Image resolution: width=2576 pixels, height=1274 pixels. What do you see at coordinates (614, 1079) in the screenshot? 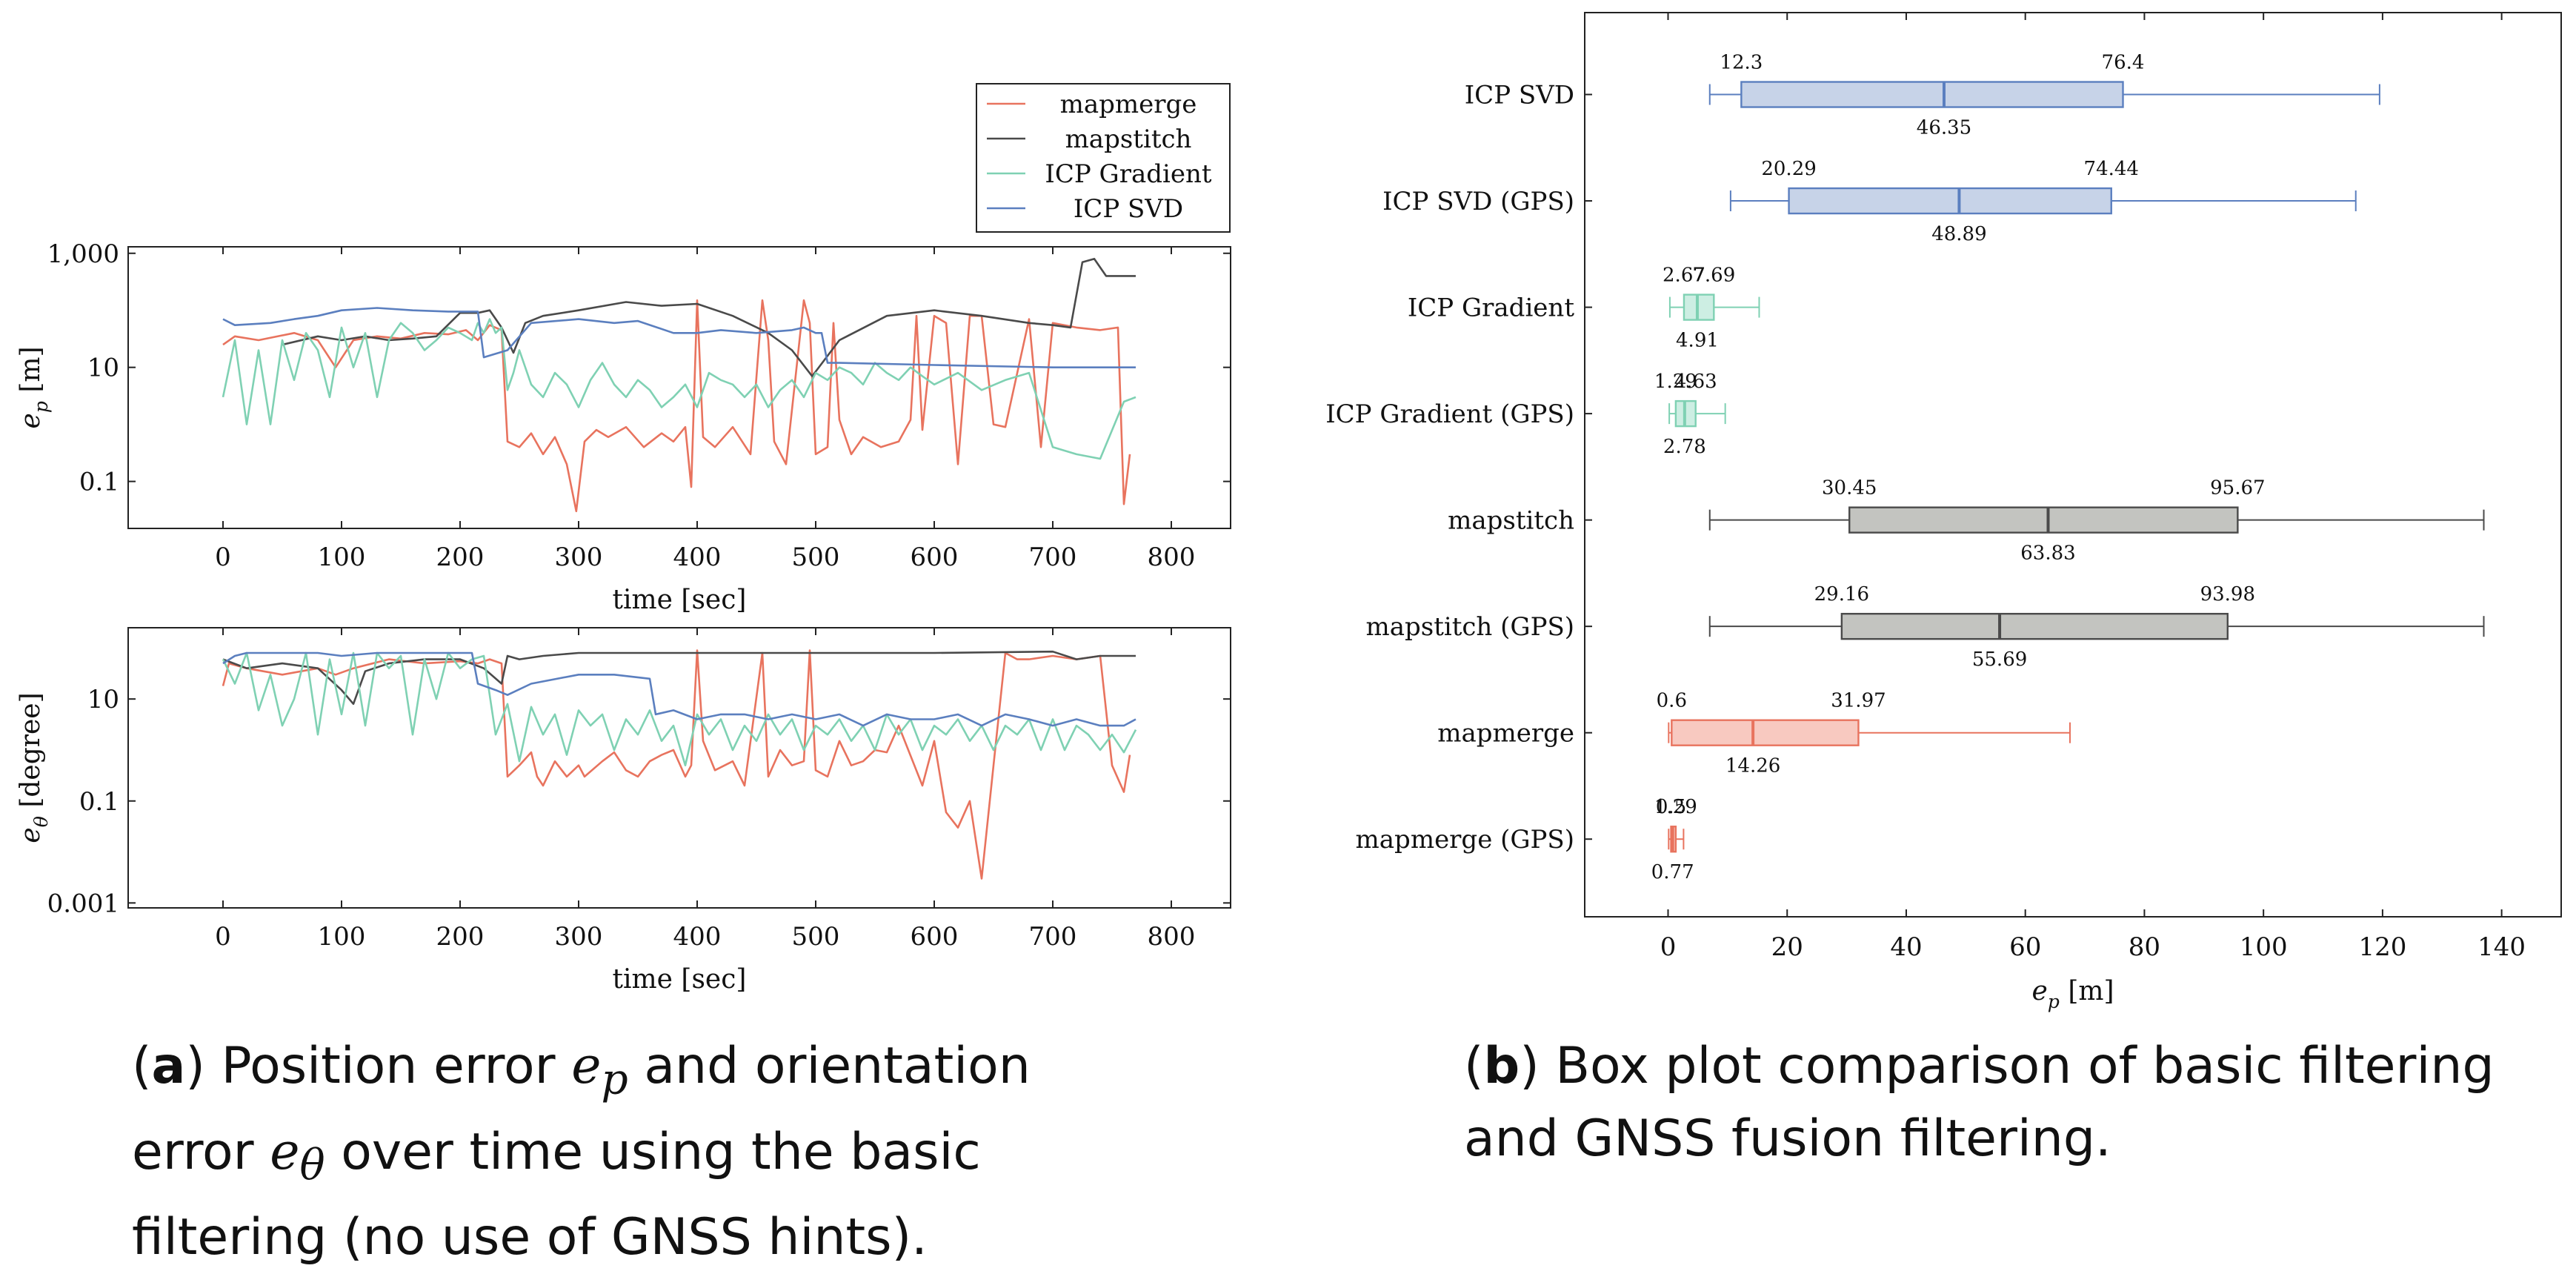
I see `caption-a-sub1: p` at bounding box center [614, 1079].